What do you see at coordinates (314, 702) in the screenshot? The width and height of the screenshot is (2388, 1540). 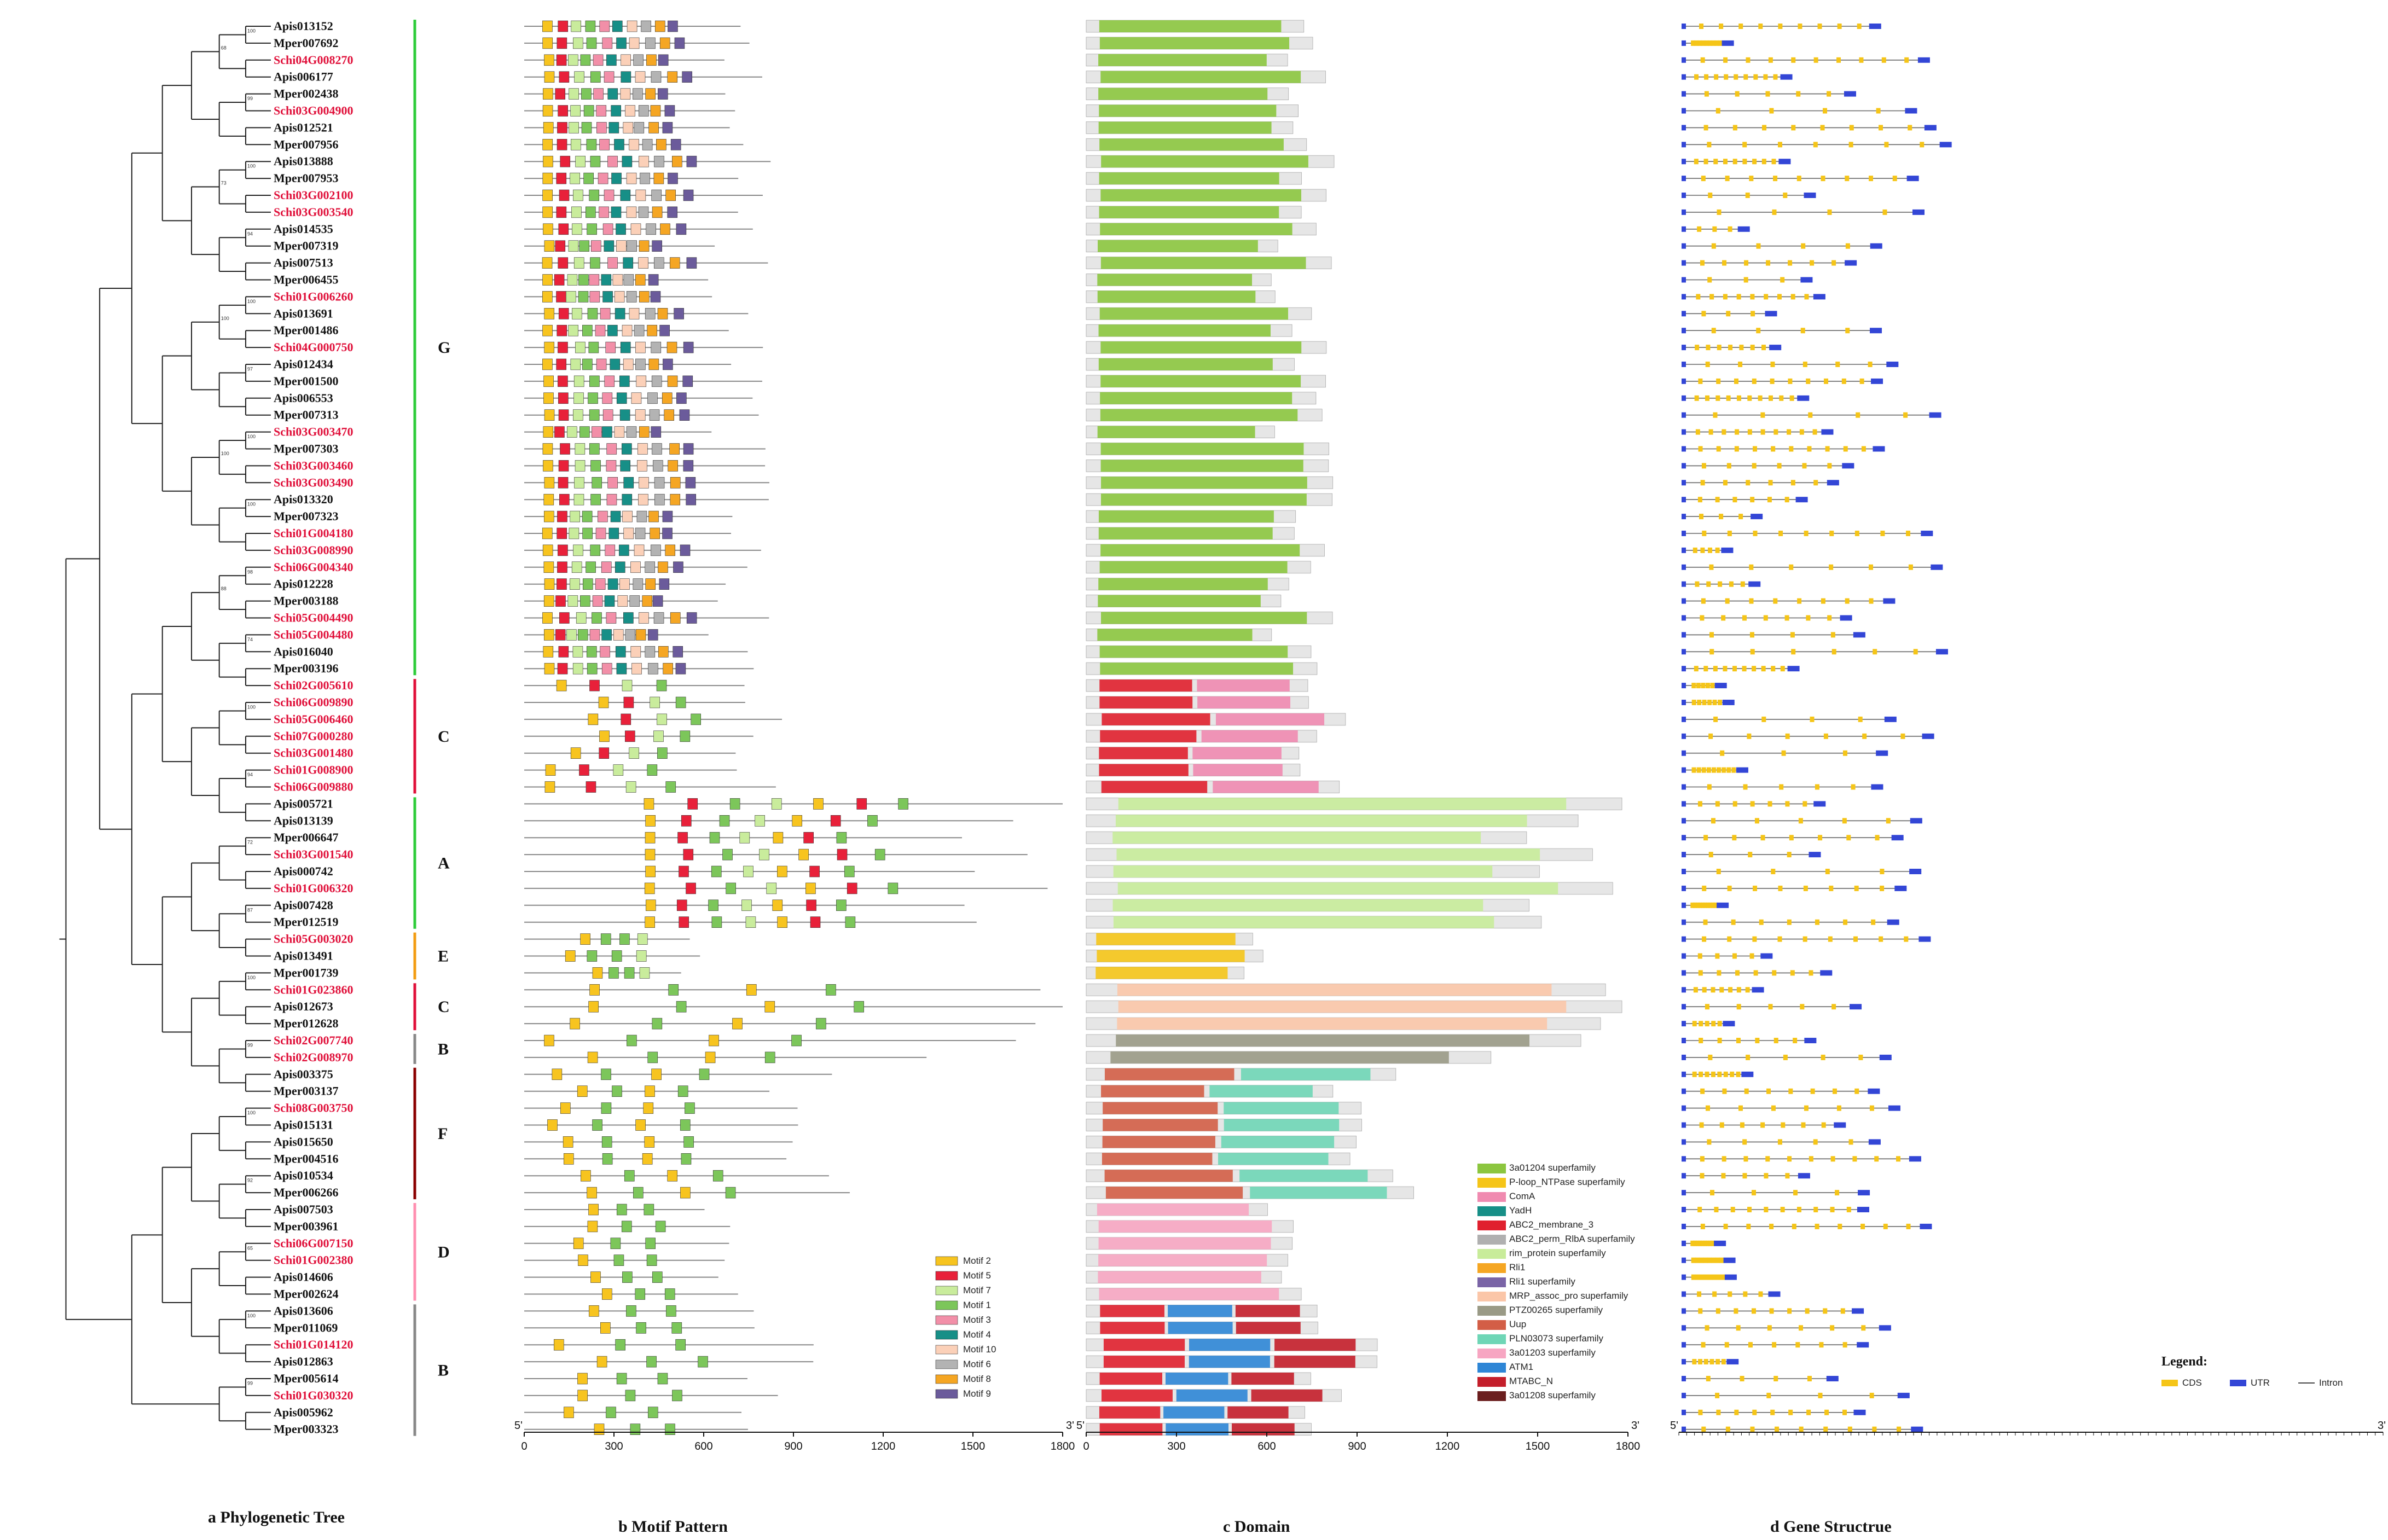 I see `gene-label: Schi06G009890` at bounding box center [314, 702].